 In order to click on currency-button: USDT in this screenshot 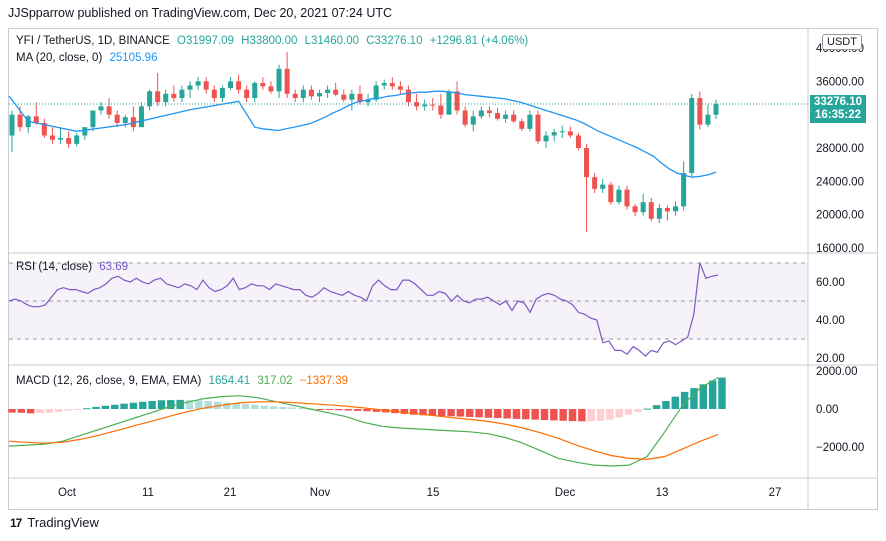, I will do `click(842, 42)`.